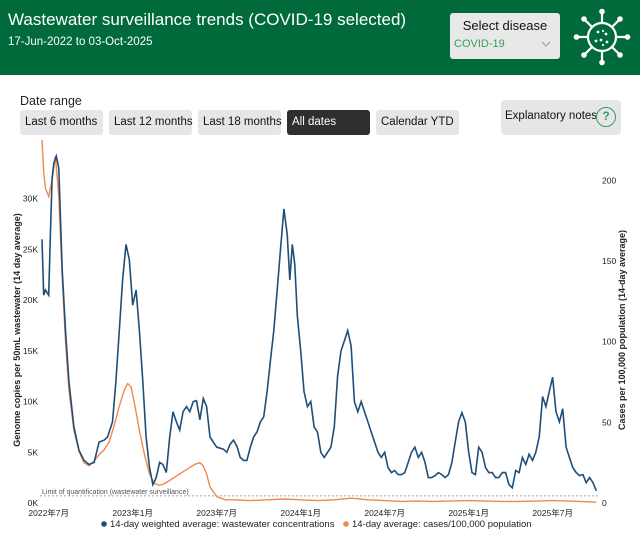 The height and width of the screenshot is (544, 640). I want to click on disease-dropdown: COVID-19, so click(505, 46).